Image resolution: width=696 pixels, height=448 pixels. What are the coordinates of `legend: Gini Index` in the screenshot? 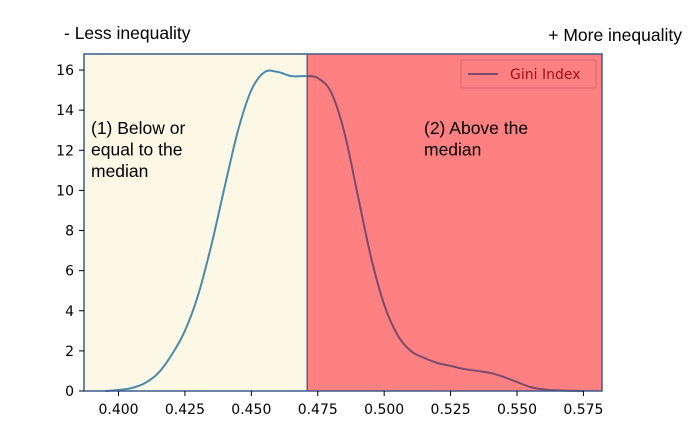 It's located at (528, 74).